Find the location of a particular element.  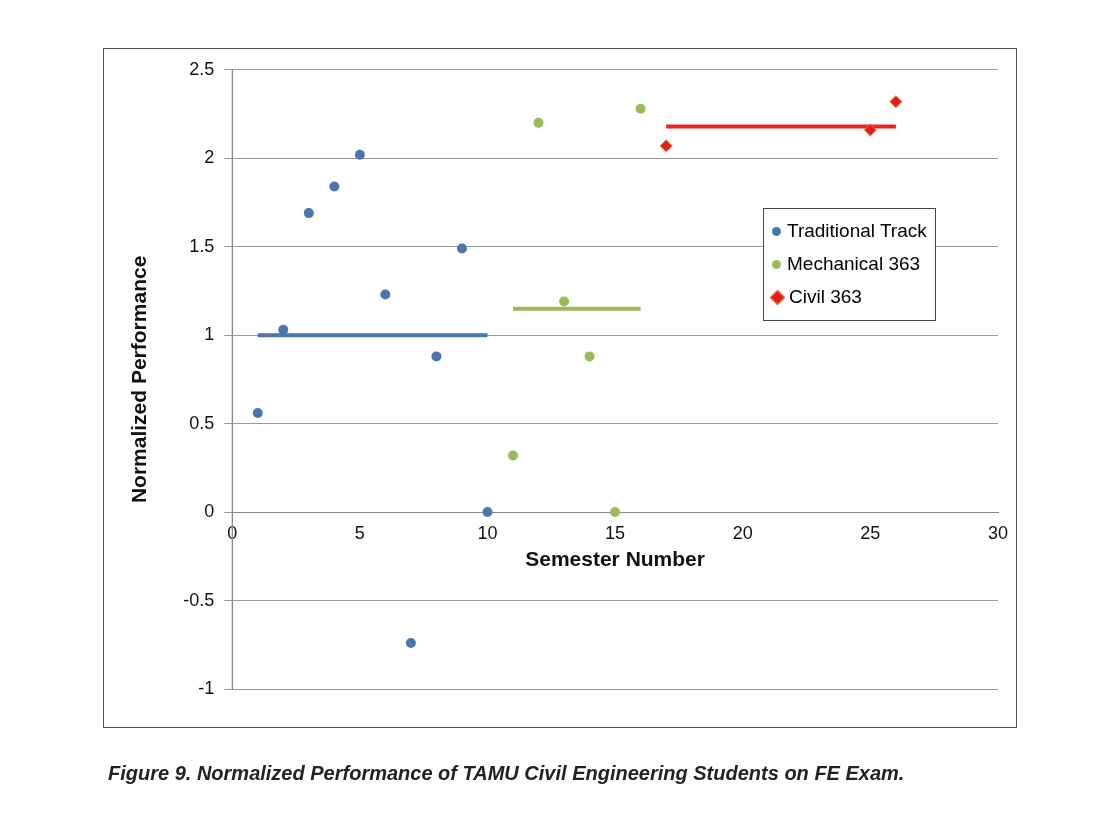

legend-label: Mechanical 363 is located at coordinates (854, 264).